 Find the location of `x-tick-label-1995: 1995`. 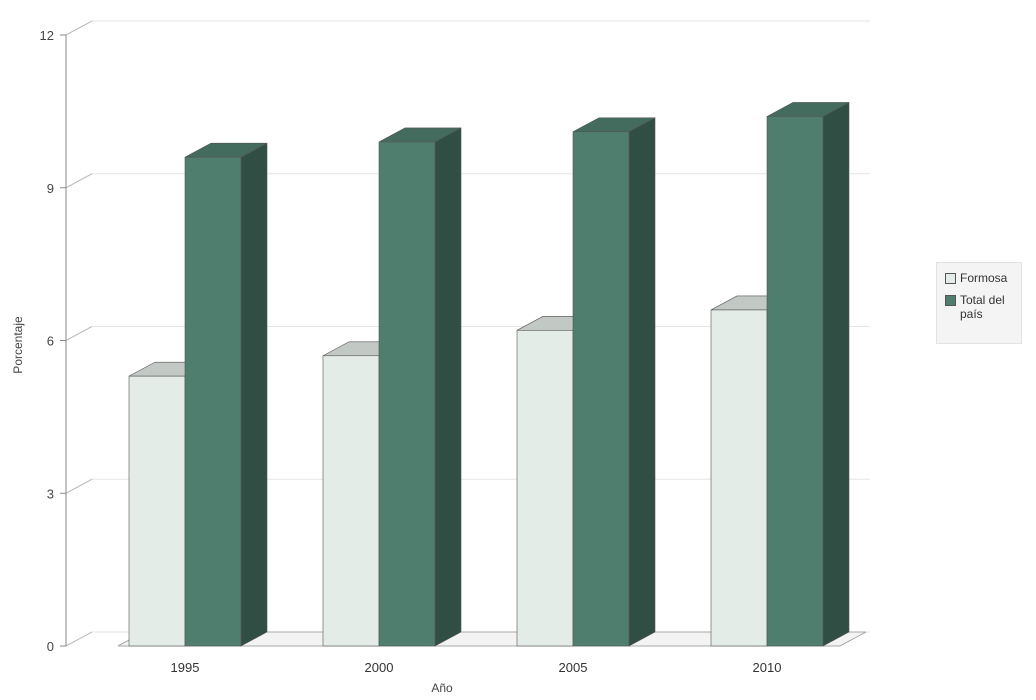

x-tick-label-1995: 1995 is located at coordinates (185, 667).